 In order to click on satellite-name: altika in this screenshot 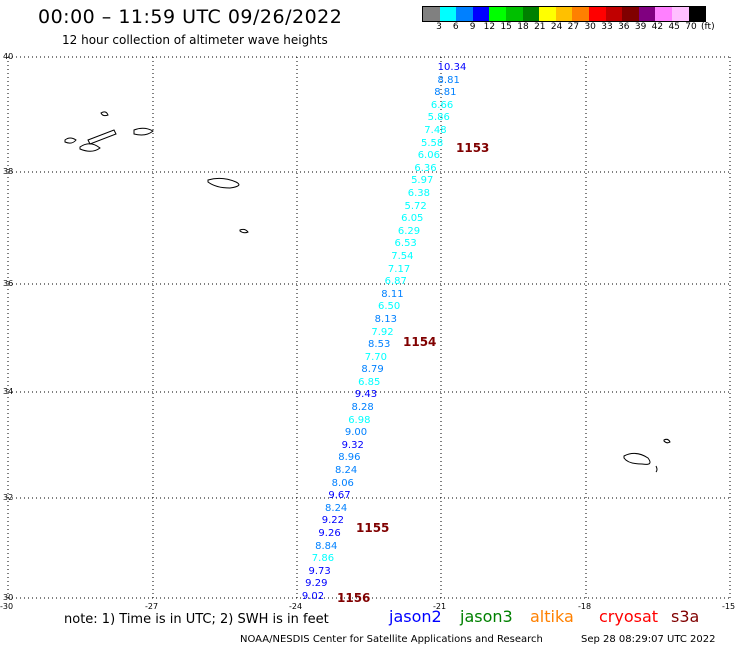, I will do `click(552, 616)`.